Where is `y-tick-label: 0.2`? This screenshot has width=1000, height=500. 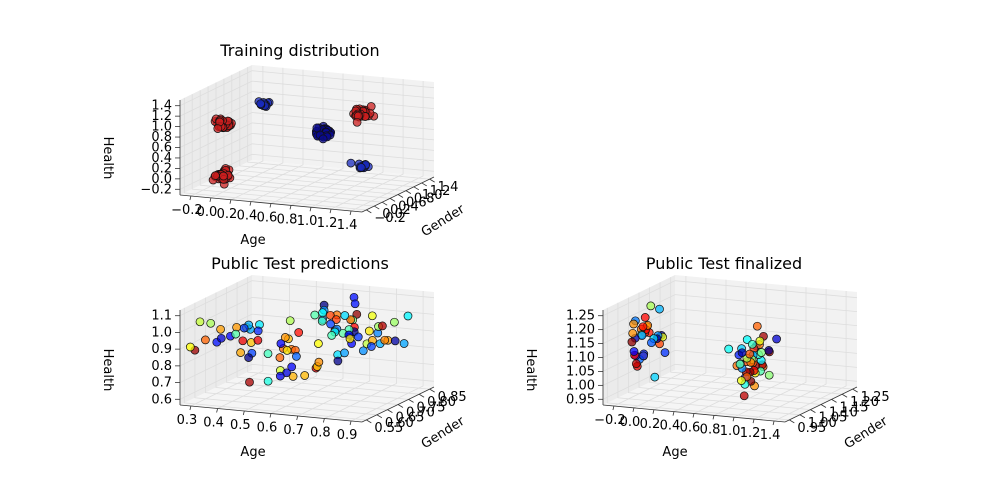
y-tick-label: 0.2 is located at coordinates (400, 210).